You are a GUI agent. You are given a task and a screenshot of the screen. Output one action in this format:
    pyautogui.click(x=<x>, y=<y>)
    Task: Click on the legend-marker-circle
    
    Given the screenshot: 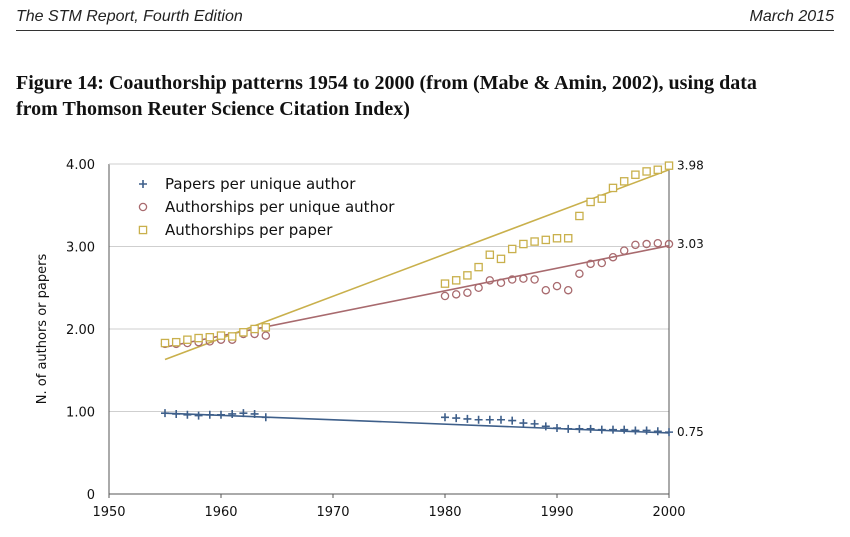 What is the action you would take?
    pyautogui.click(x=143, y=207)
    